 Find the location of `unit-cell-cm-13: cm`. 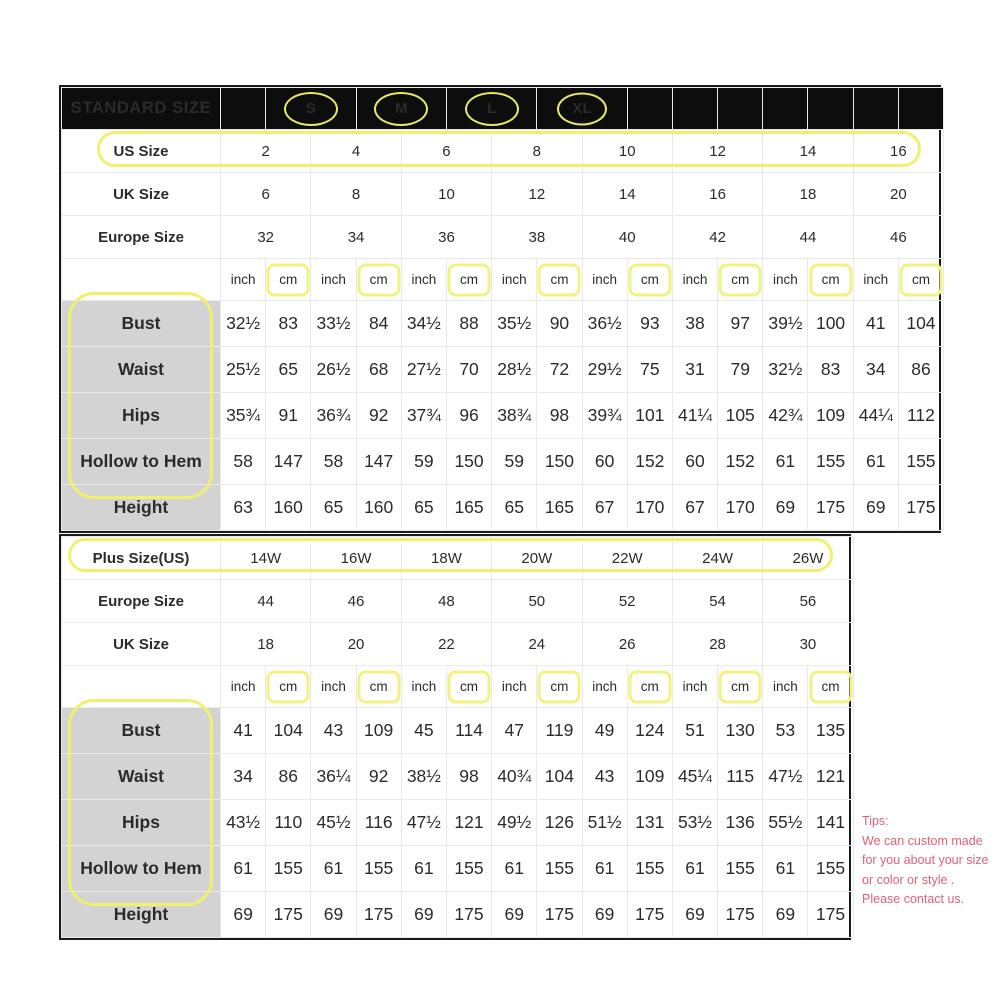

unit-cell-cm-13: cm is located at coordinates (830, 279).